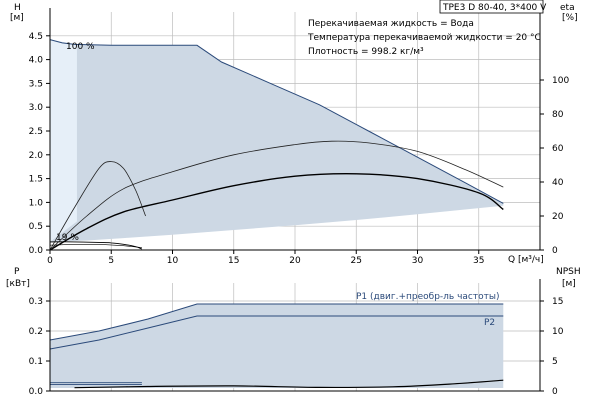 The image size is (600, 400). What do you see at coordinates (295, 261) in the screenshot?
I see `top-x-tick-label: 20` at bounding box center [295, 261].